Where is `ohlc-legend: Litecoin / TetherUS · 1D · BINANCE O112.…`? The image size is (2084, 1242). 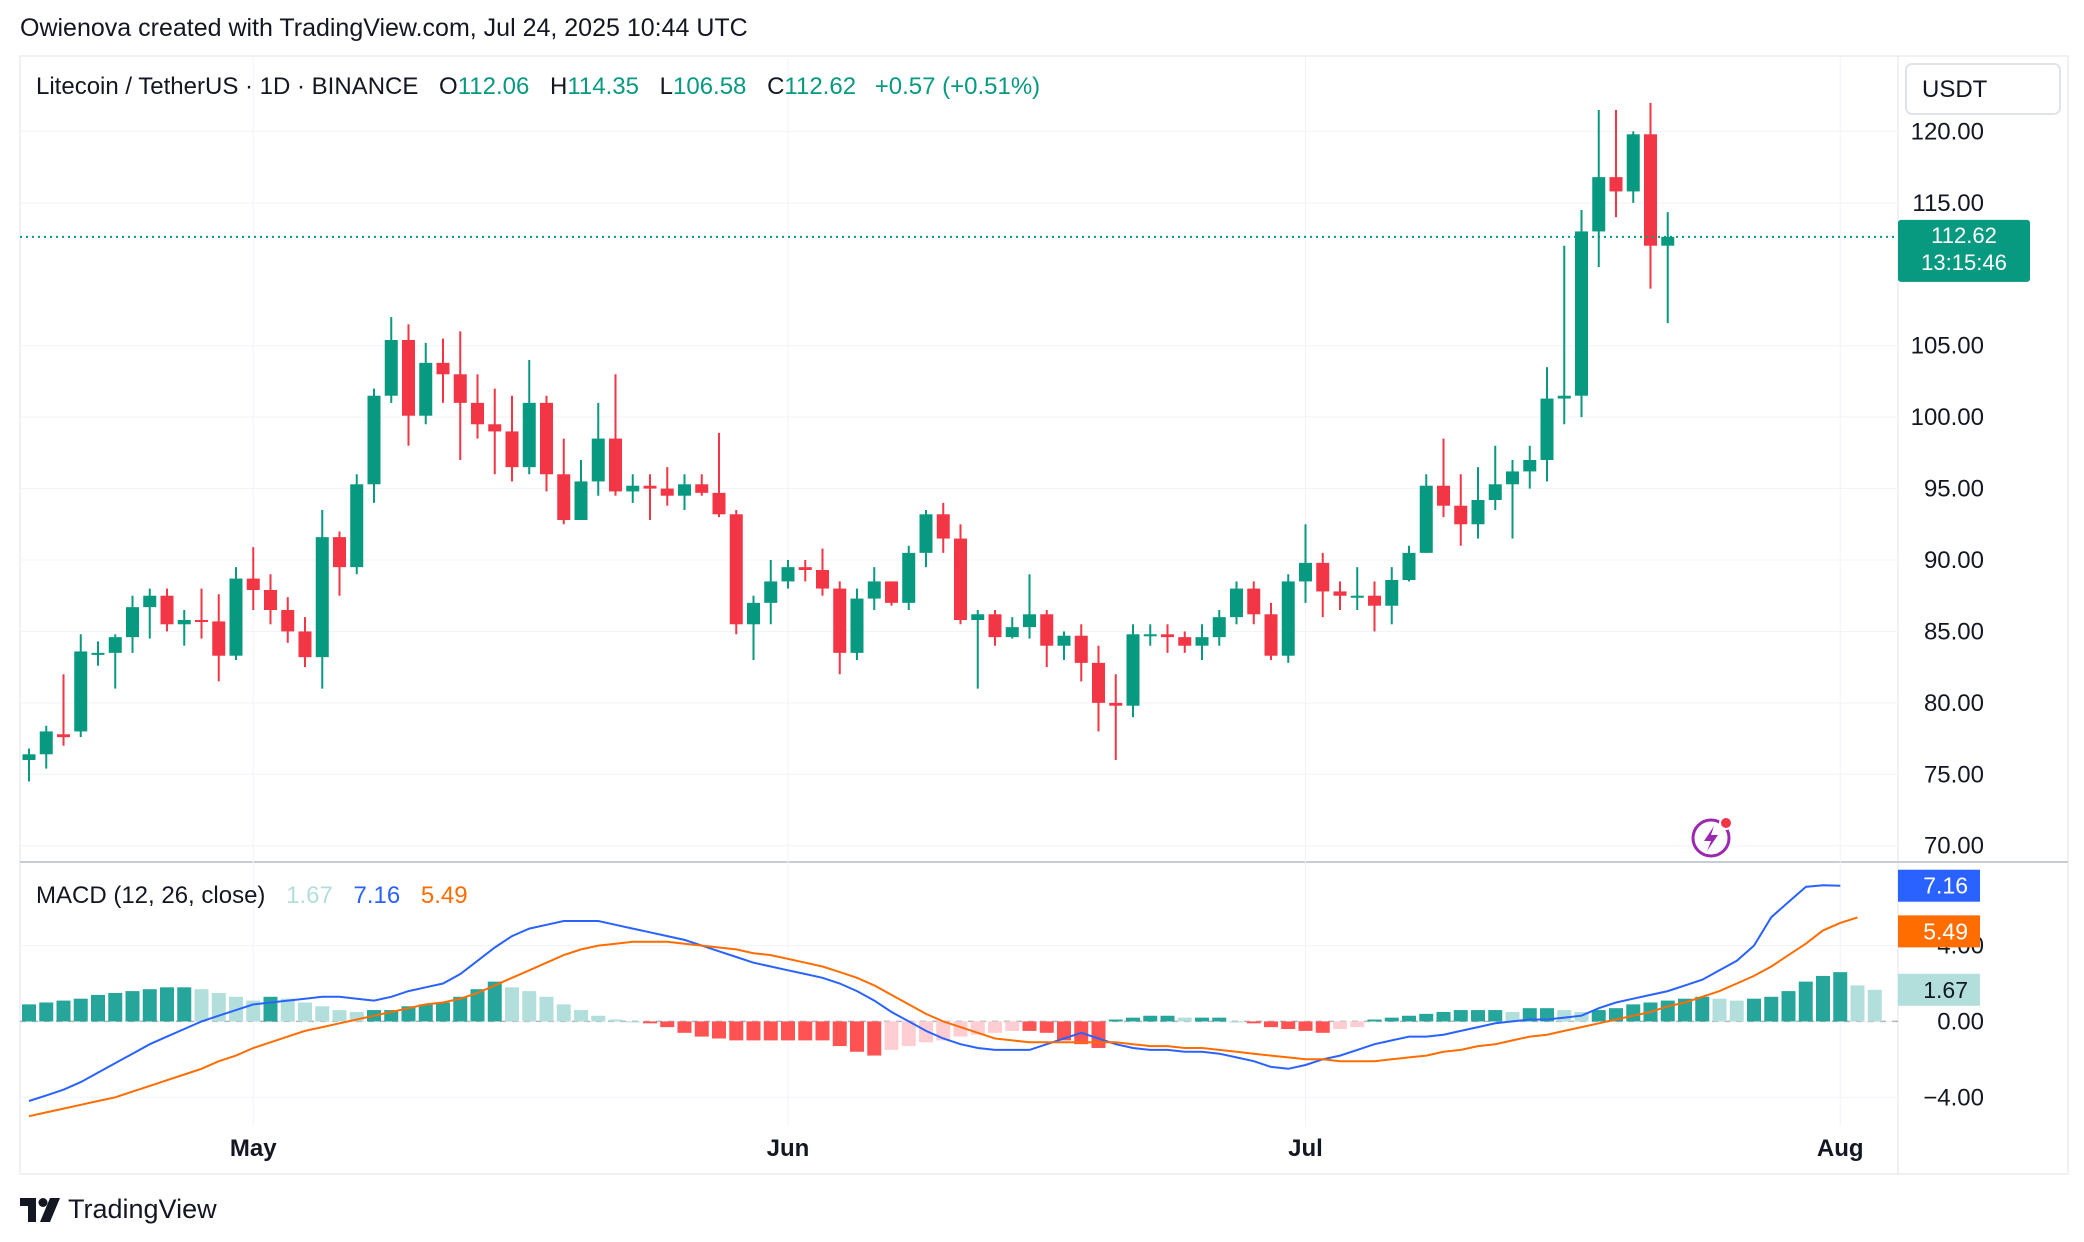 ohlc-legend: Litecoin / TetherUS · 1D · BINANCE O112.… is located at coordinates (538, 86).